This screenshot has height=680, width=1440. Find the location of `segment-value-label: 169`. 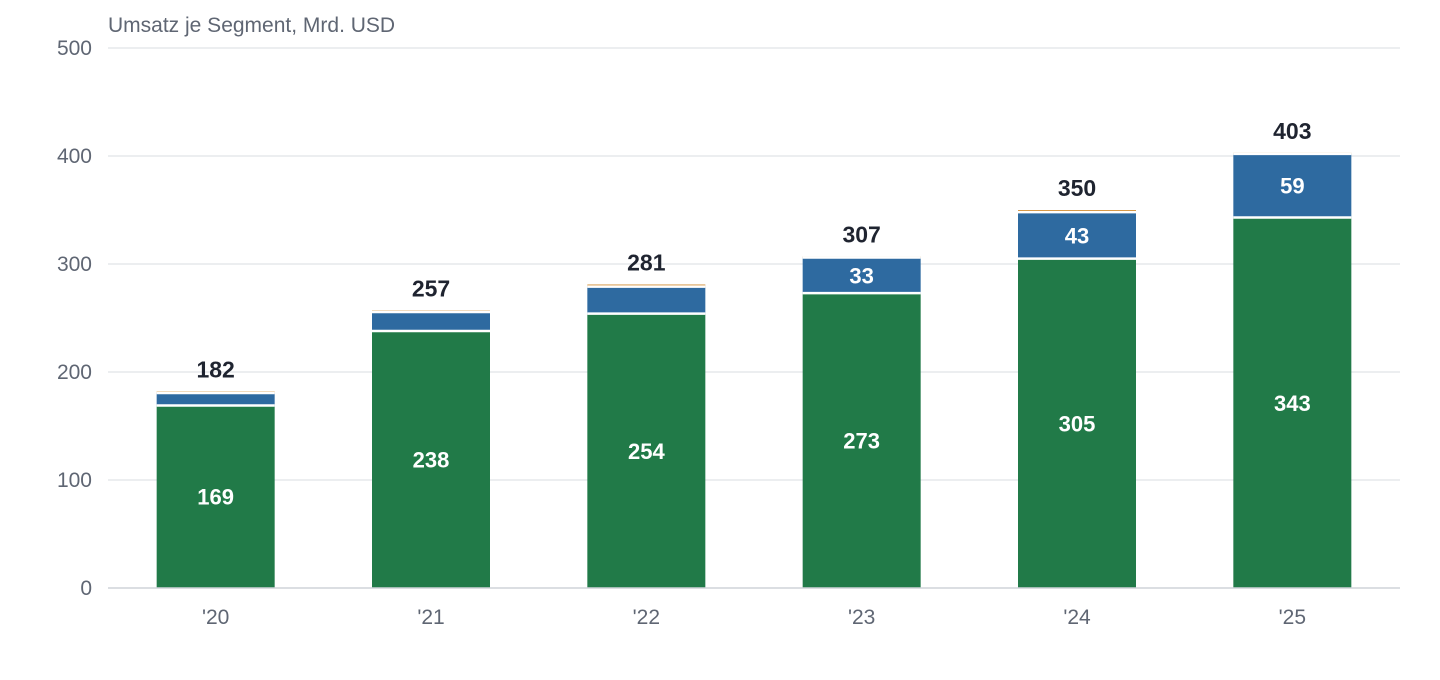

segment-value-label: 169 is located at coordinates (215, 497).